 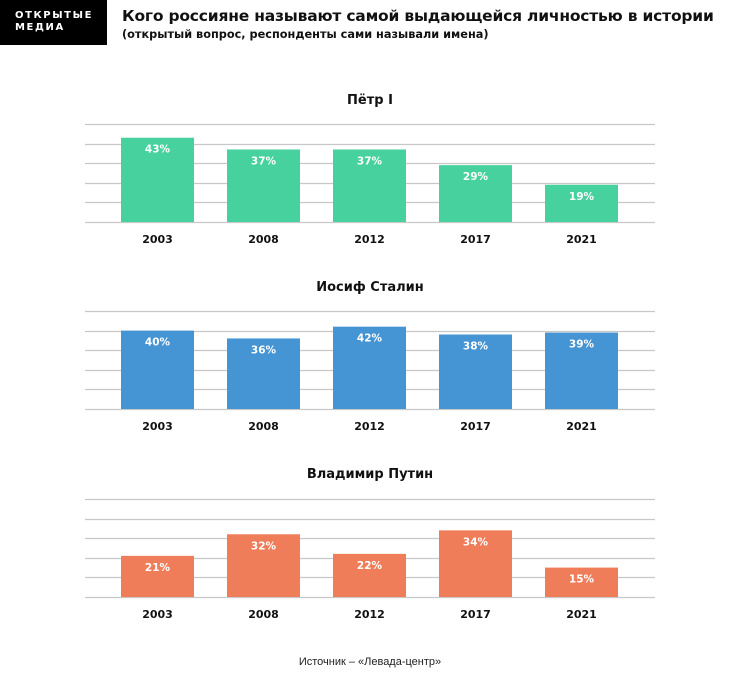 What do you see at coordinates (476, 542) in the screenshot?
I see `data-label: 34%` at bounding box center [476, 542].